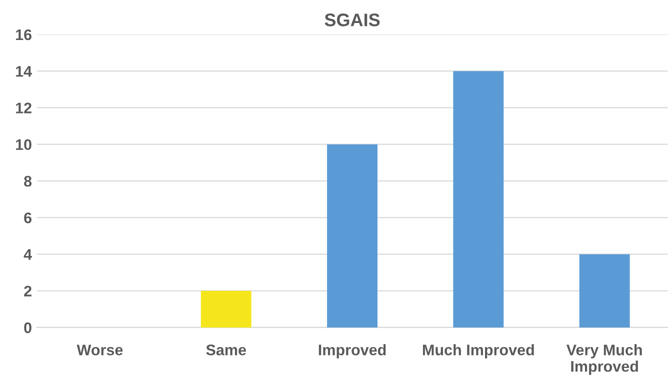 The image size is (671, 383). What do you see at coordinates (99, 350) in the screenshot?
I see `x-tick-label: Worse` at bounding box center [99, 350].